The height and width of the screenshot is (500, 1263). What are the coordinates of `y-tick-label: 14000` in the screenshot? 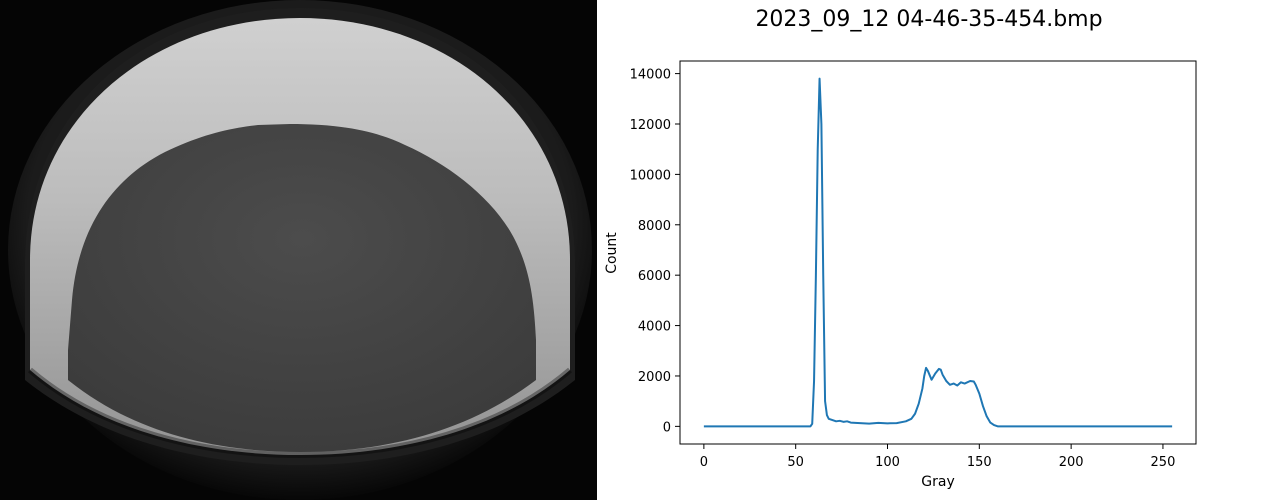 It's located at (650, 75).